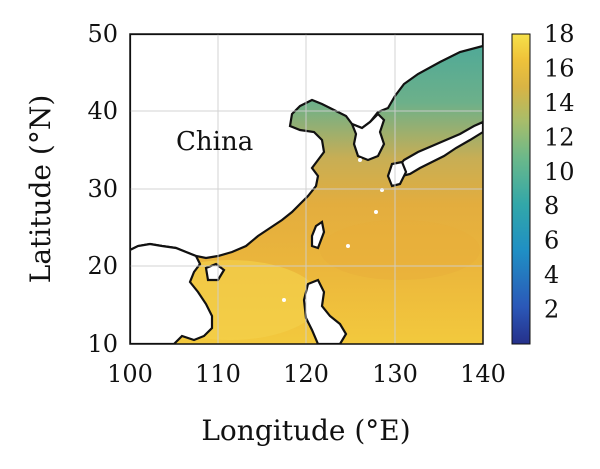 The image size is (600, 469). I want to click on y-tick: 10, so click(102, 344).